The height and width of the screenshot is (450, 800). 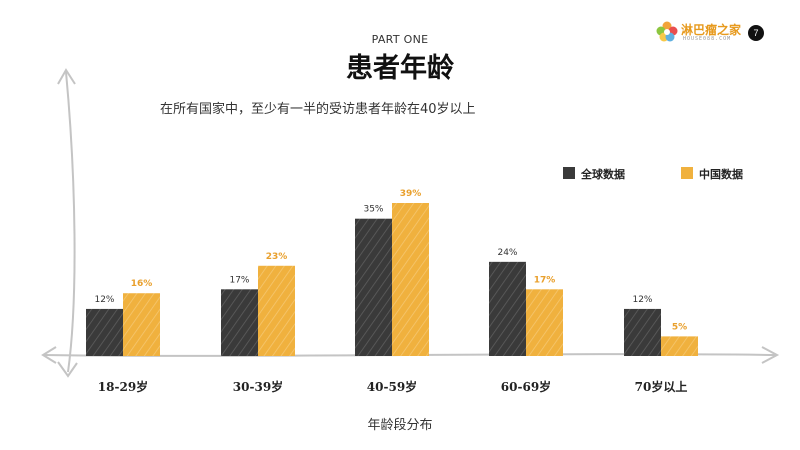 What do you see at coordinates (258, 386) in the screenshot?
I see `x-tick-label-2: 30-39岁` at bounding box center [258, 386].